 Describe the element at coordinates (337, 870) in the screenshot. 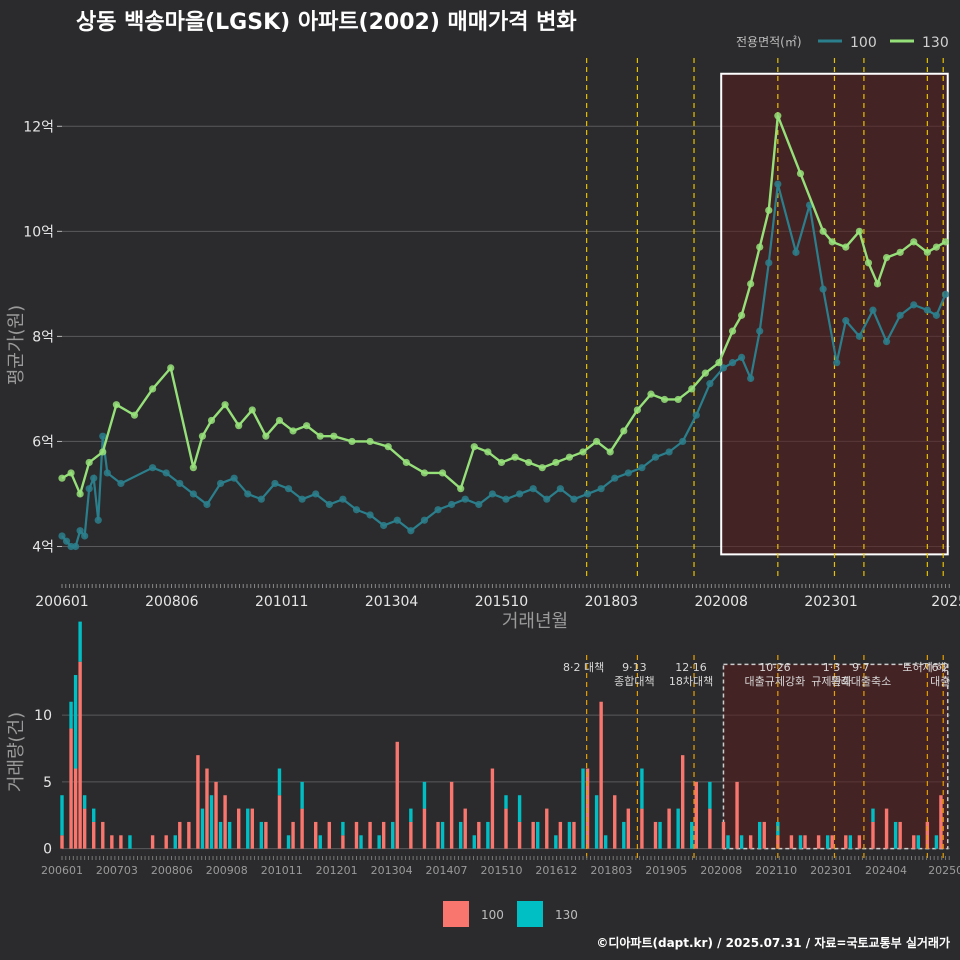

I see `volume-x-tick-label: 201201` at that location.